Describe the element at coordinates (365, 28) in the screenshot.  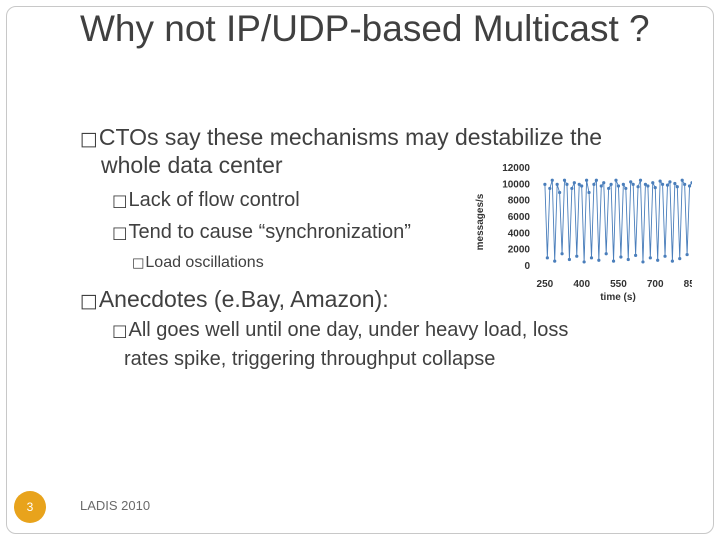
I see `slide-title: Why not IP/UDP-based Multicast ?` at that location.